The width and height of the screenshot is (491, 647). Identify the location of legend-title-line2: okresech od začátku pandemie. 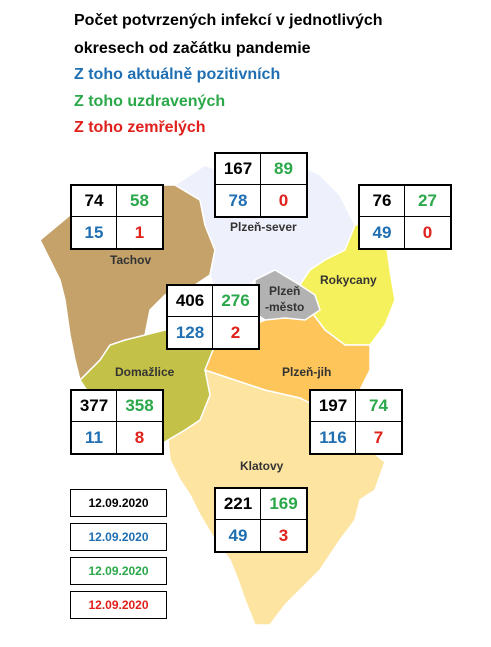
(192, 48).